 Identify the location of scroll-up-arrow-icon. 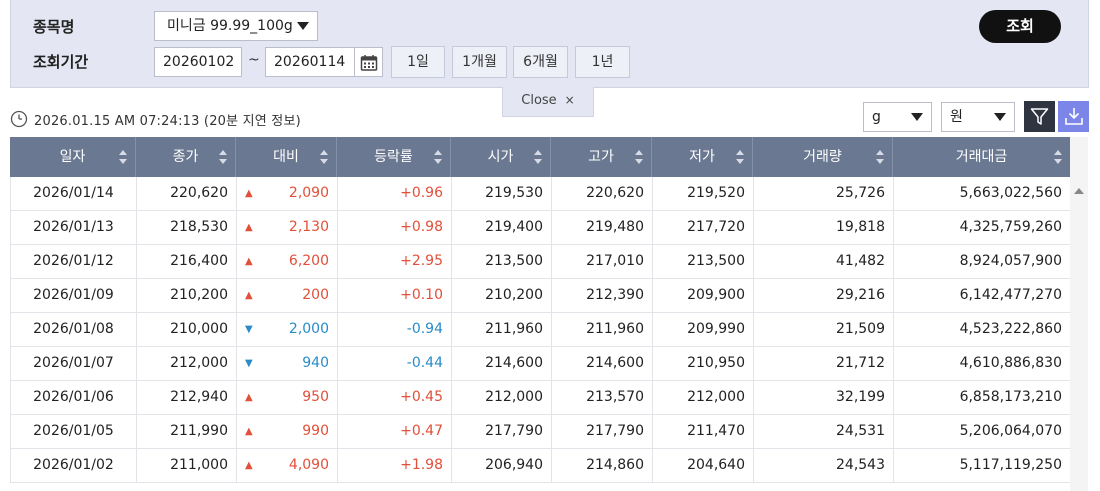
(1079, 191).